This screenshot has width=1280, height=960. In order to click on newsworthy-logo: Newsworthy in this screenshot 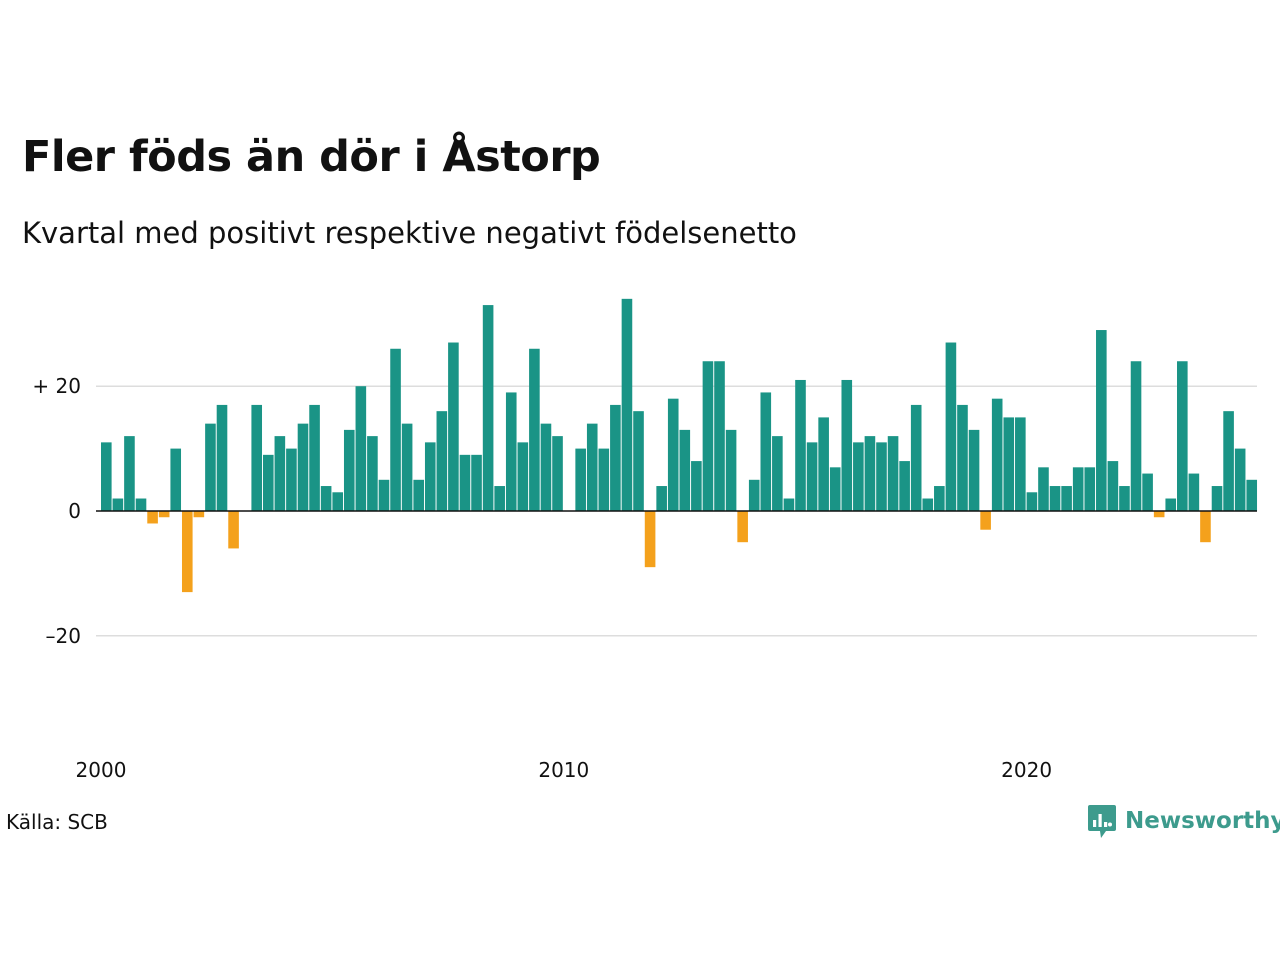, I will do `click(1183, 821)`.